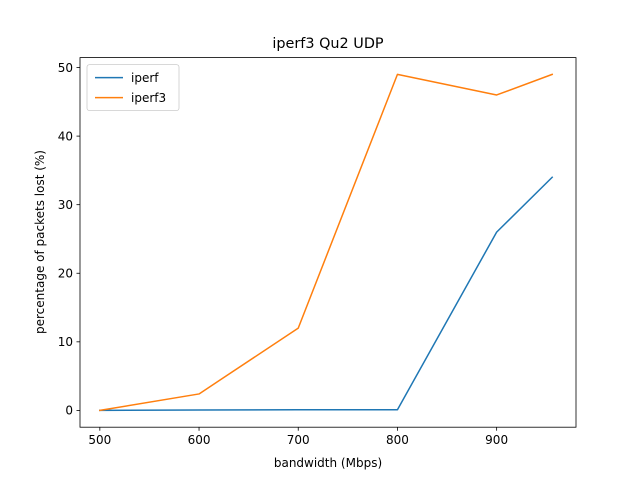 Image resolution: width=640 pixels, height=480 pixels. Describe the element at coordinates (99, 440) in the screenshot. I see `x-tick-label: 500` at that location.